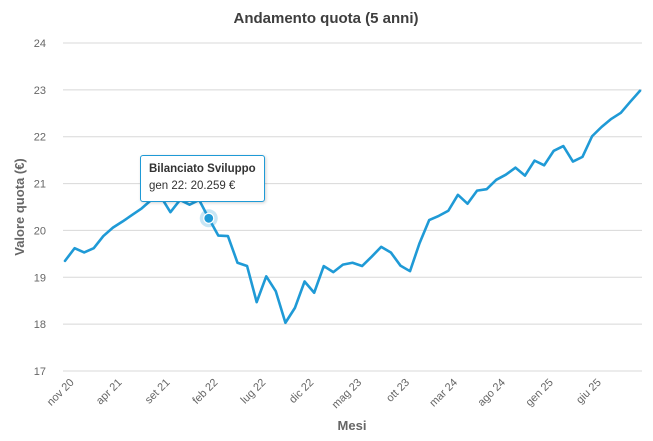  What do you see at coordinates (40, 44) in the screenshot?
I see `y-tick-label: 24` at bounding box center [40, 44].